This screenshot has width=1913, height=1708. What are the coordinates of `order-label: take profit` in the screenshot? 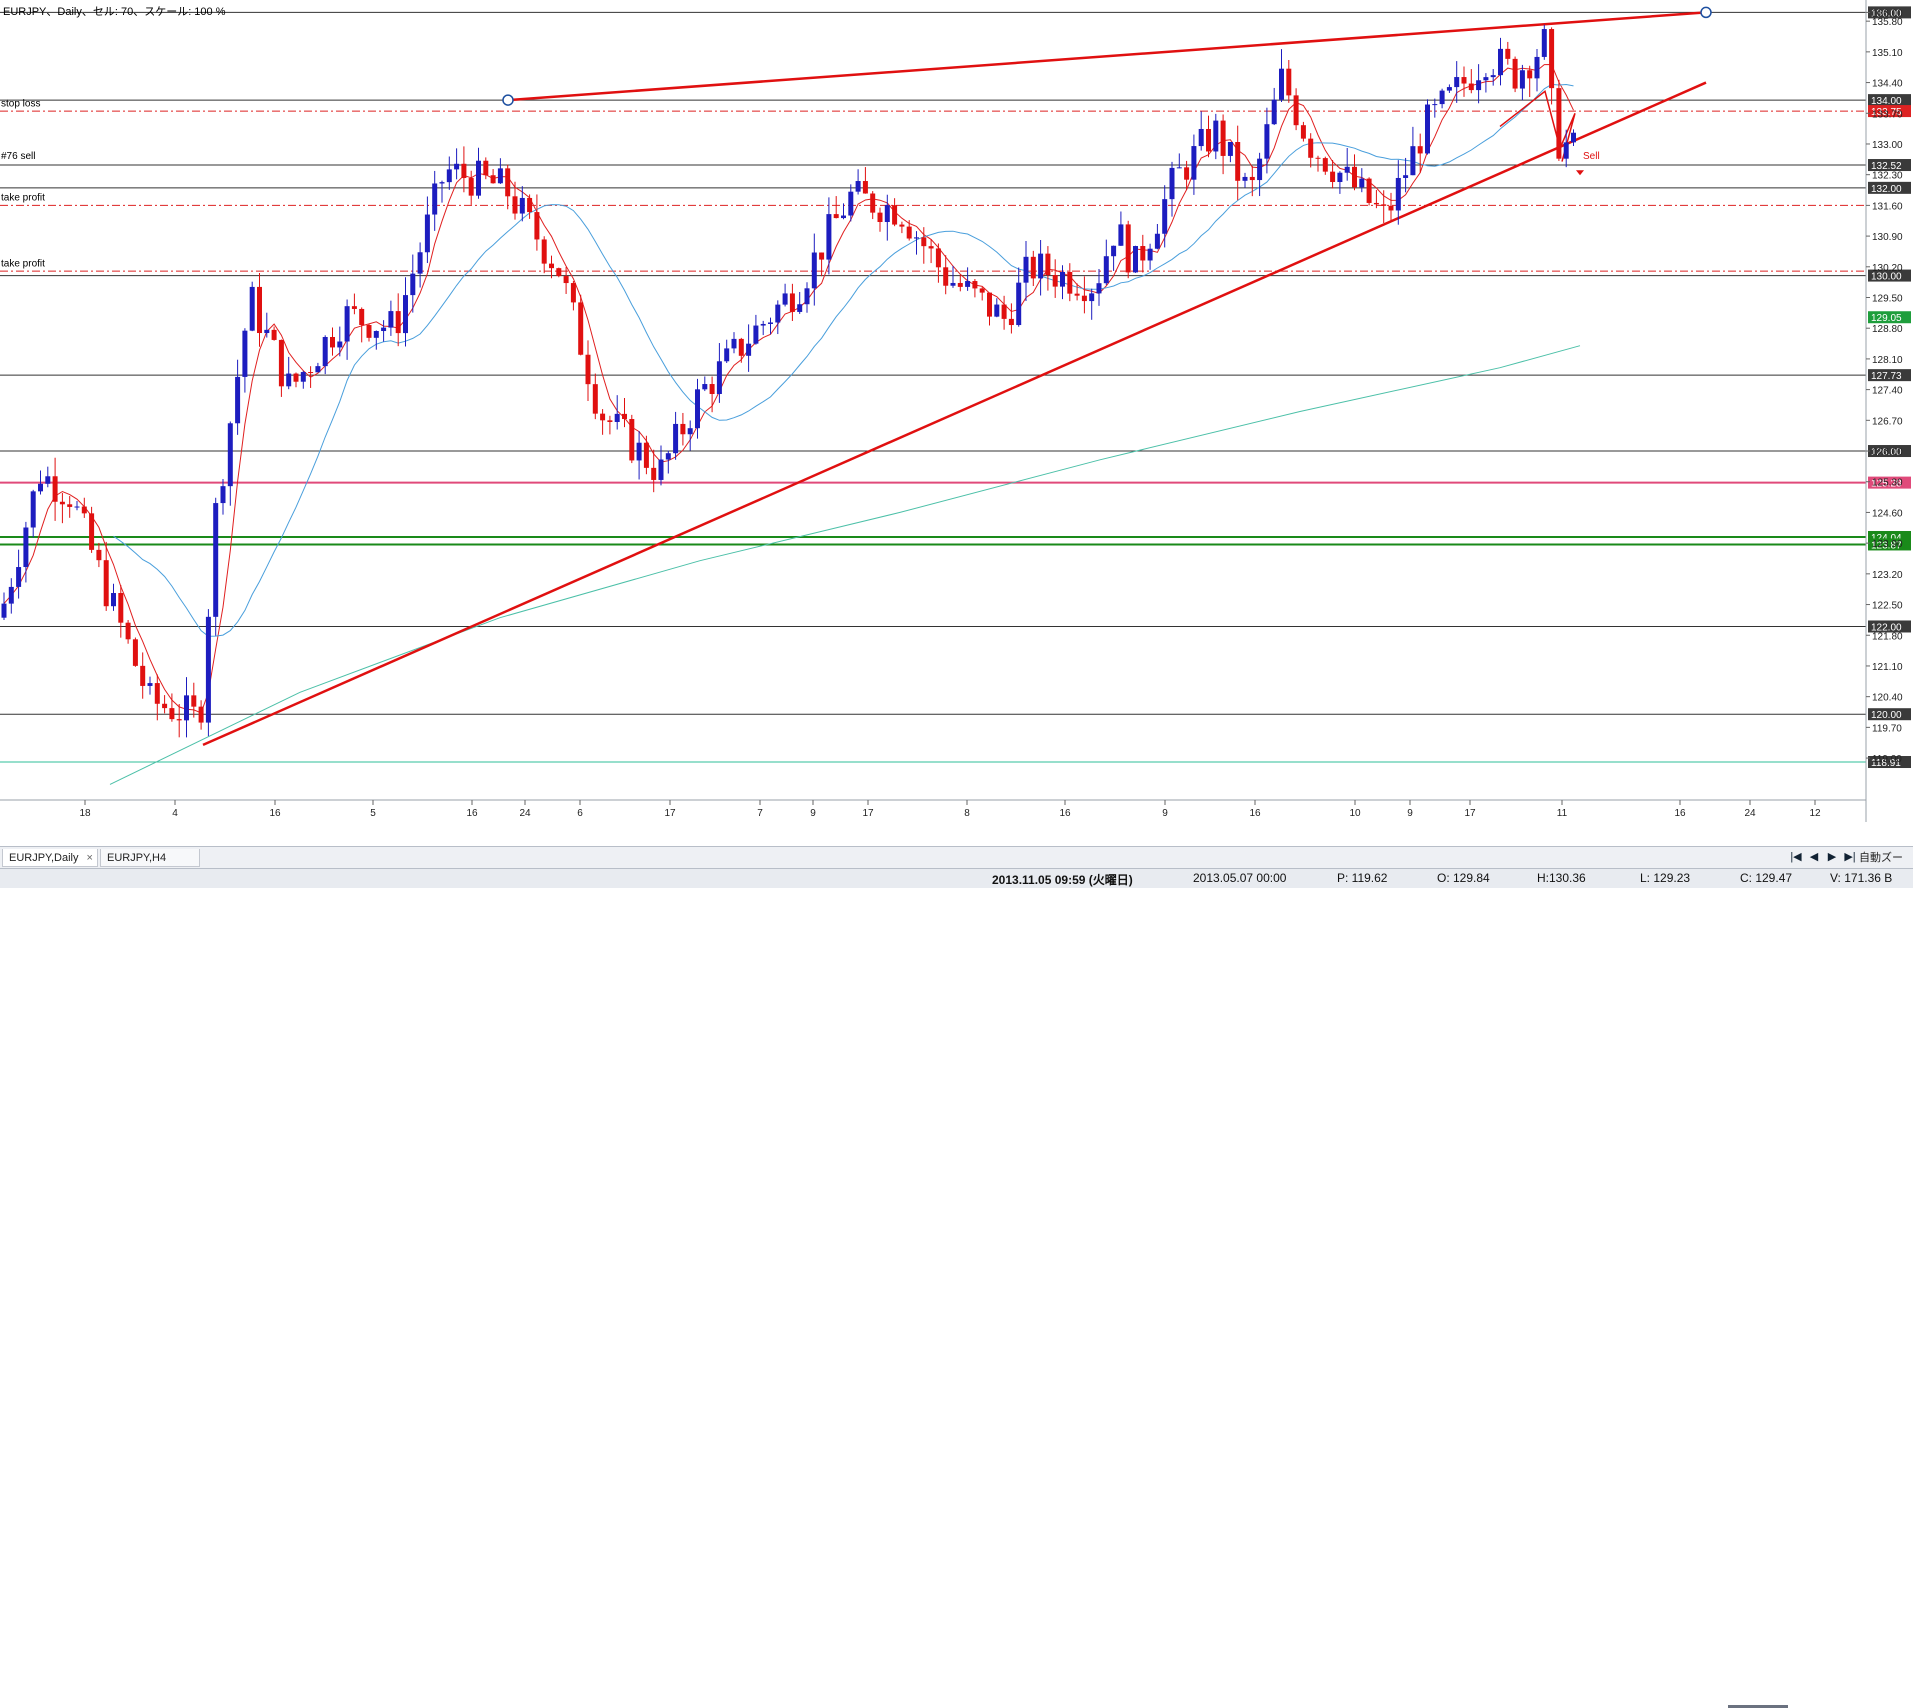 It's located at (23, 263).